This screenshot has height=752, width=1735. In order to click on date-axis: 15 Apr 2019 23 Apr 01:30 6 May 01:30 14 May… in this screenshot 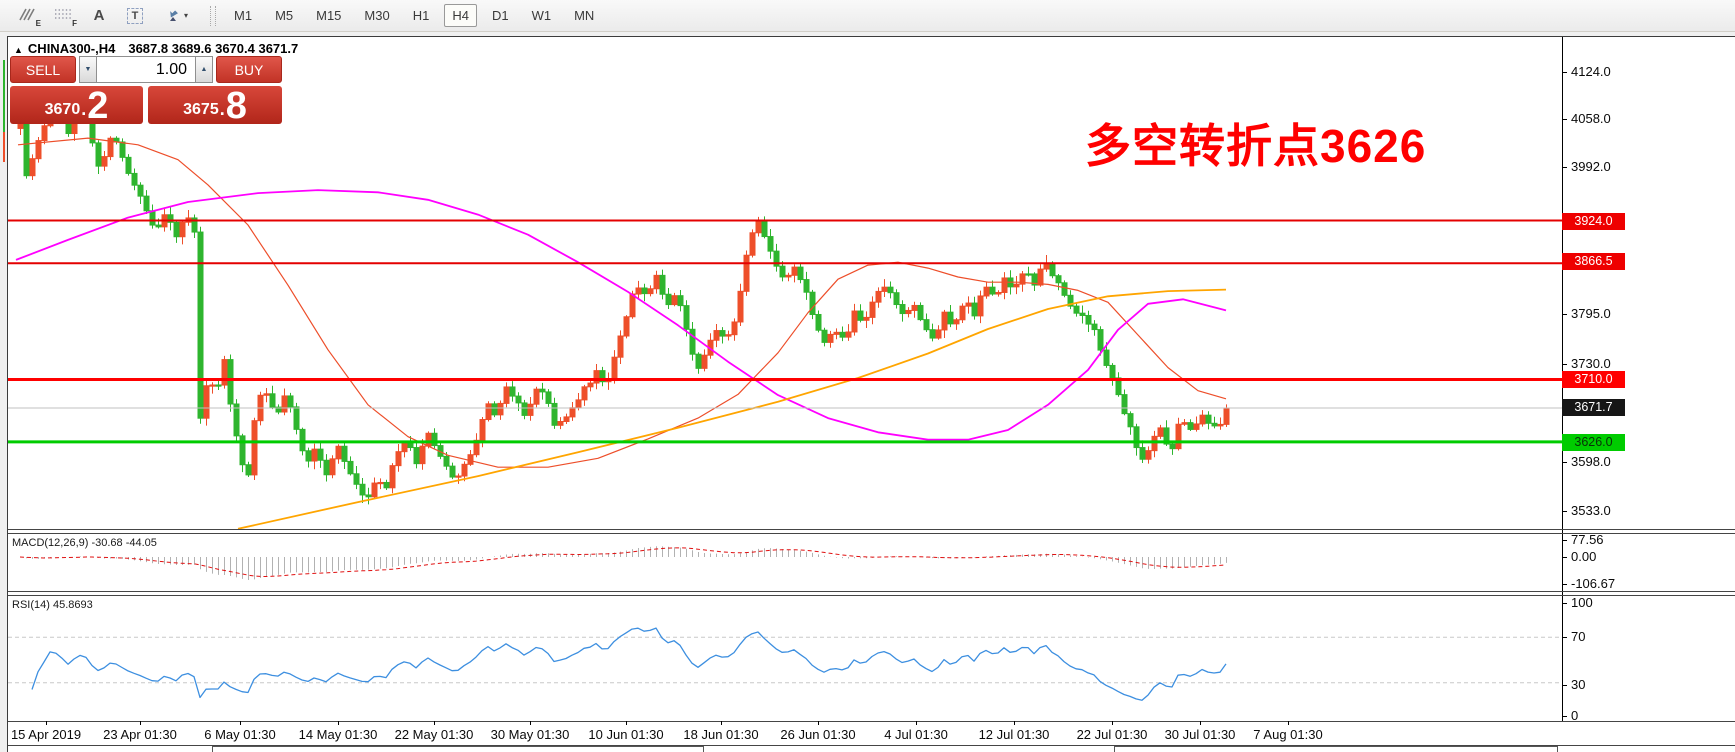, I will do `click(785, 733)`.